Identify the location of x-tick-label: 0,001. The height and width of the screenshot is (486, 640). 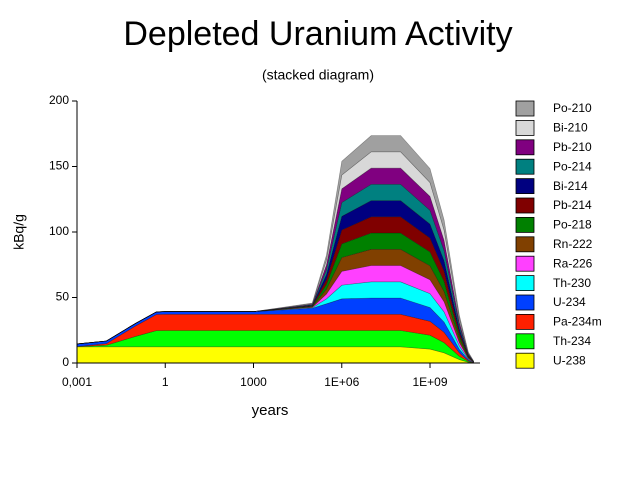
(77, 382).